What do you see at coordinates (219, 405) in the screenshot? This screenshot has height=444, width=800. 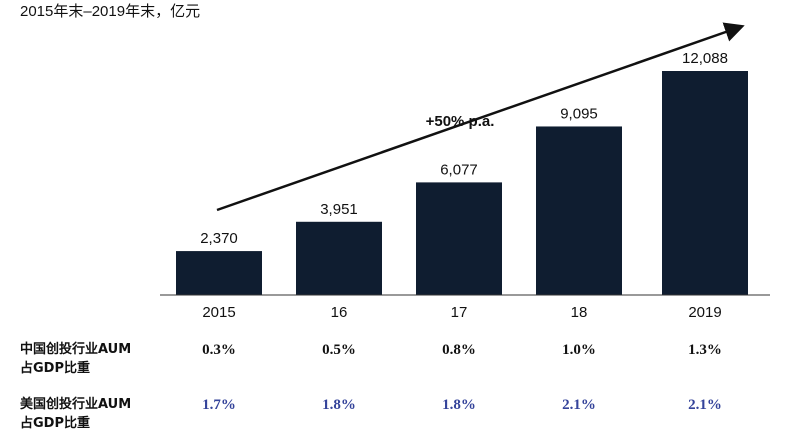 I see `ratio-value: 1.7%` at bounding box center [219, 405].